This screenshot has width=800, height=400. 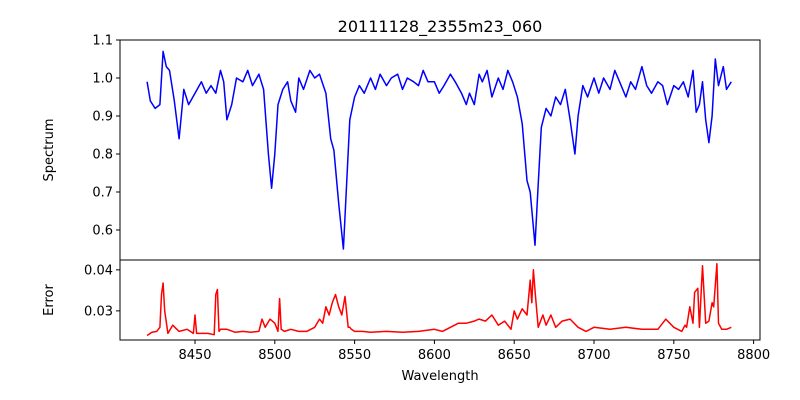 I want to click on y-tick-label: 0.8, so click(x=102, y=154).